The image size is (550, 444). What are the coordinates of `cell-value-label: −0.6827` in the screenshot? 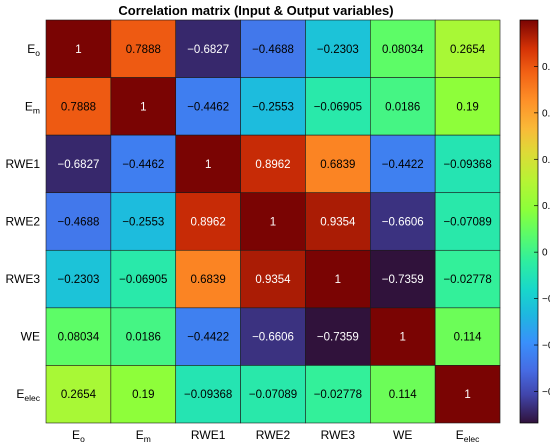 It's located at (78, 165).